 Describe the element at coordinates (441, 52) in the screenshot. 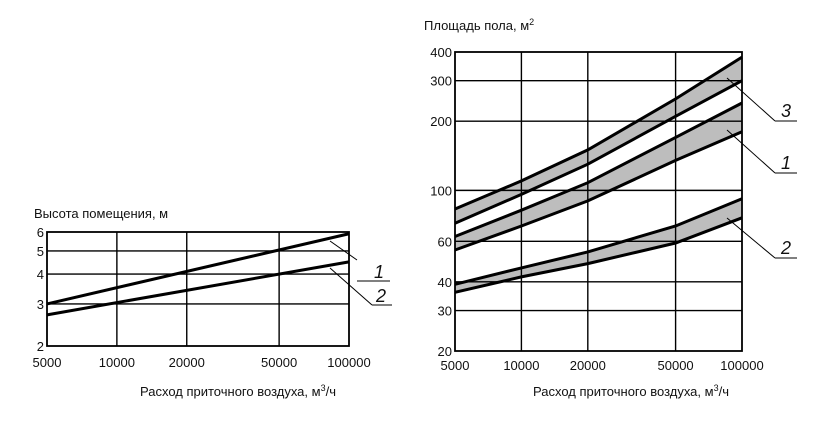

I see `y-tick-label-400: 400` at that location.